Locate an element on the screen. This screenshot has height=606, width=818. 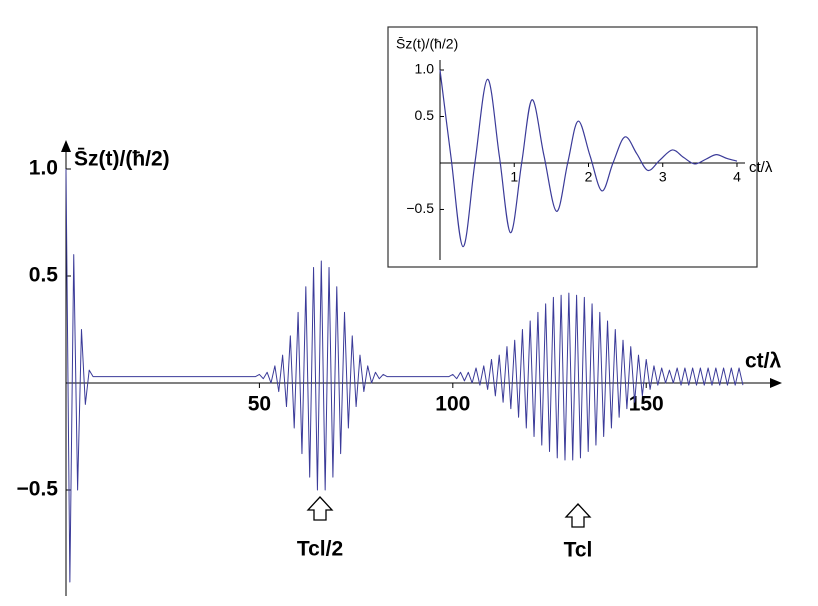
x-tick-label: 50 is located at coordinates (259, 404).